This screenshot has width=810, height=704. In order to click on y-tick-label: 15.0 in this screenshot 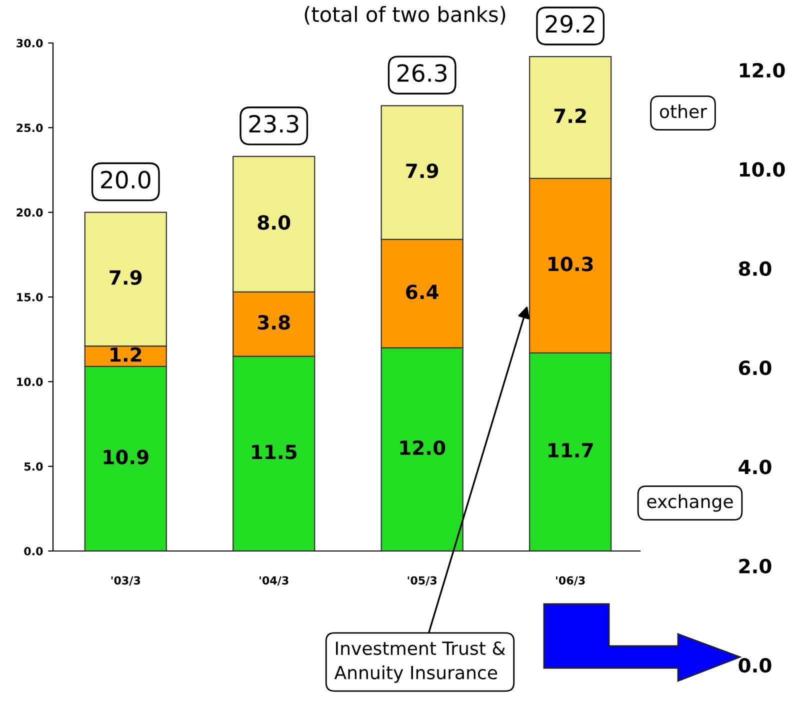, I will do `click(30, 297)`.